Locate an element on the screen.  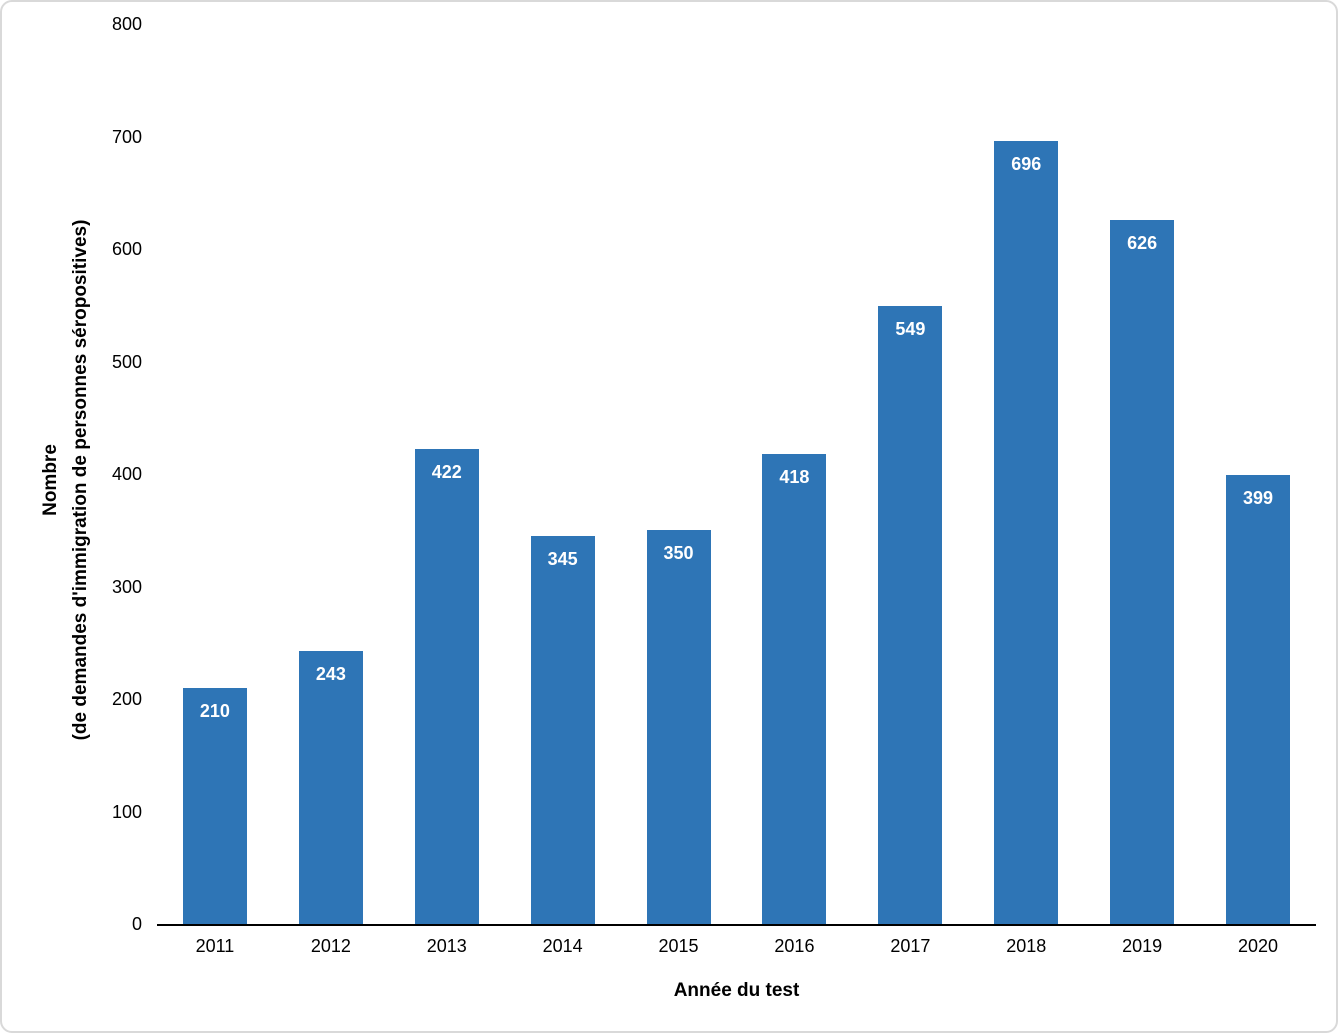
bar-value-label: 696 is located at coordinates (1026, 164).